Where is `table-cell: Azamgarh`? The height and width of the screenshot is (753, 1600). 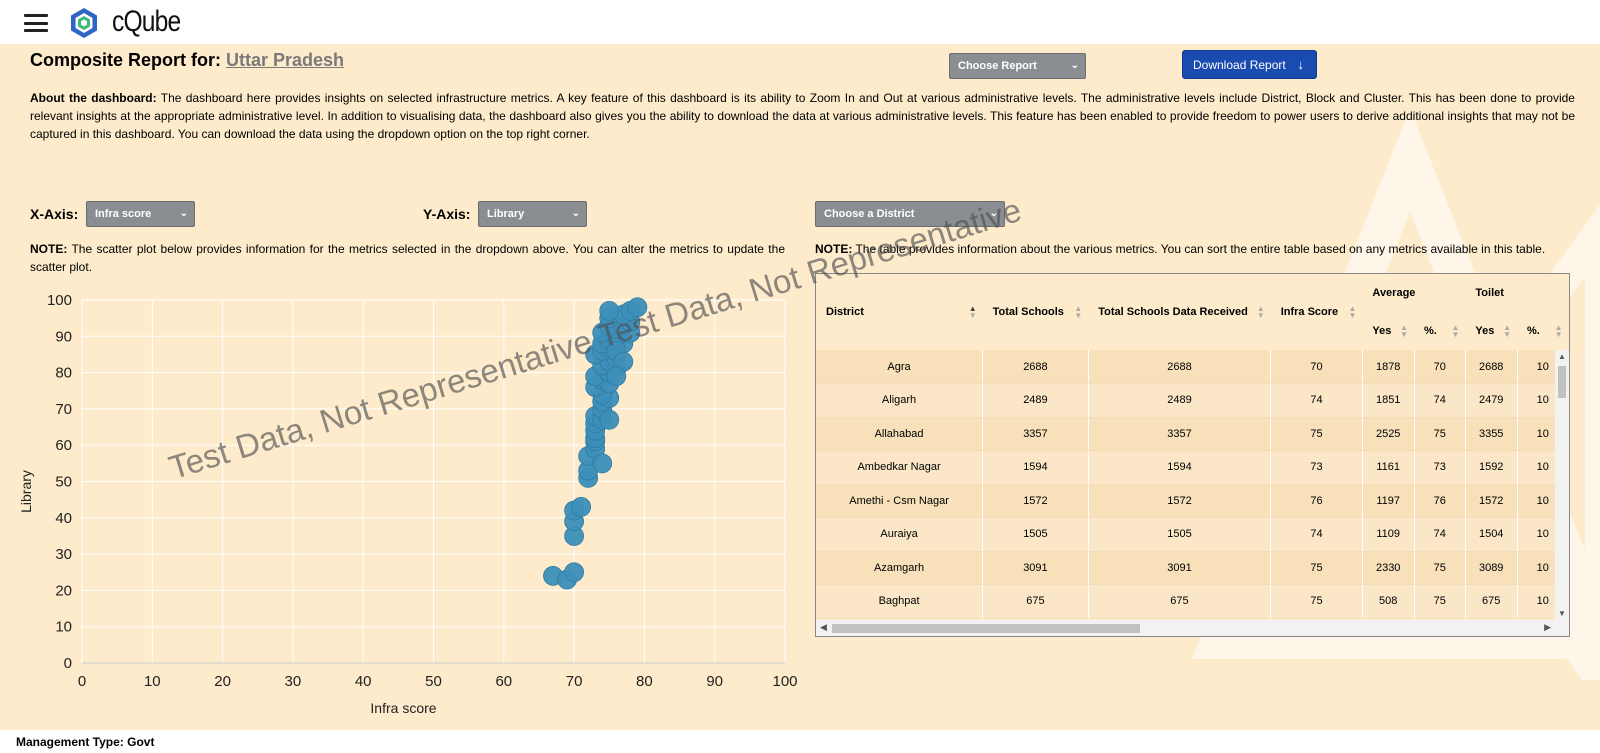 table-cell: Azamgarh is located at coordinates (900, 568).